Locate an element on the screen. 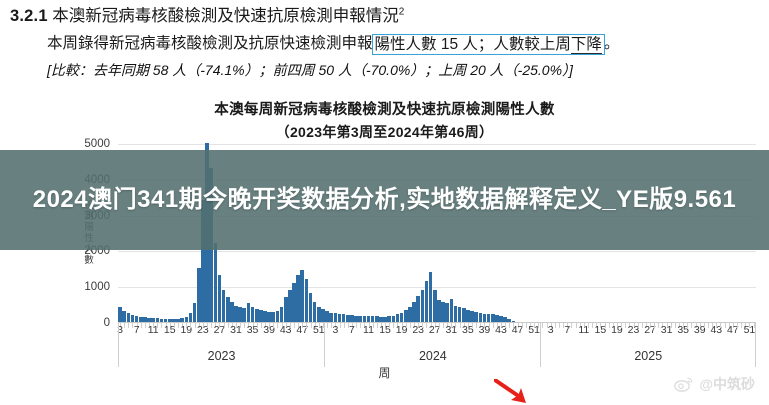 The width and height of the screenshot is (769, 405). x-tick-label: 51 is located at coordinates (749, 330).